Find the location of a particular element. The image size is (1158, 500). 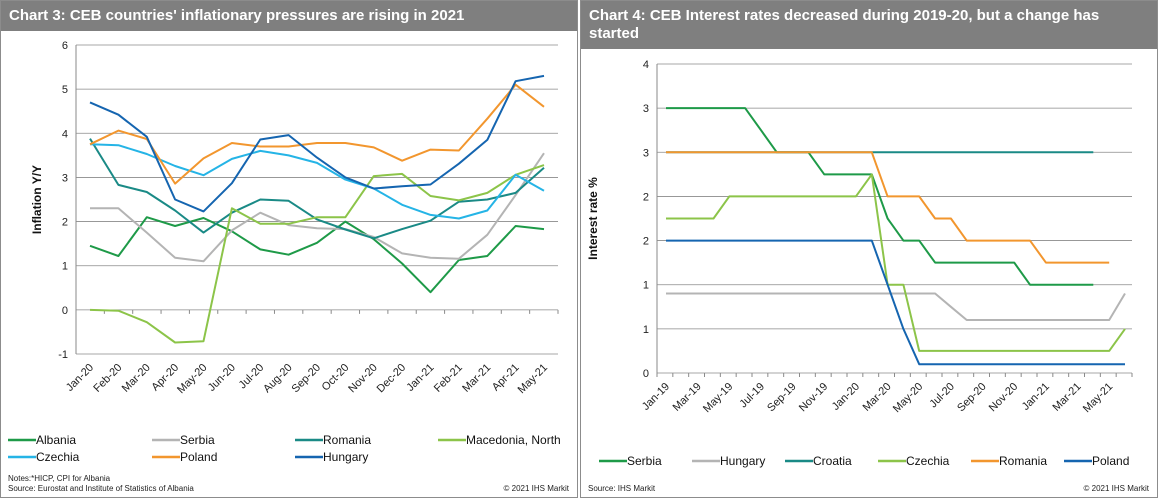

y-tick-label: 5 is located at coordinates (65, 90).